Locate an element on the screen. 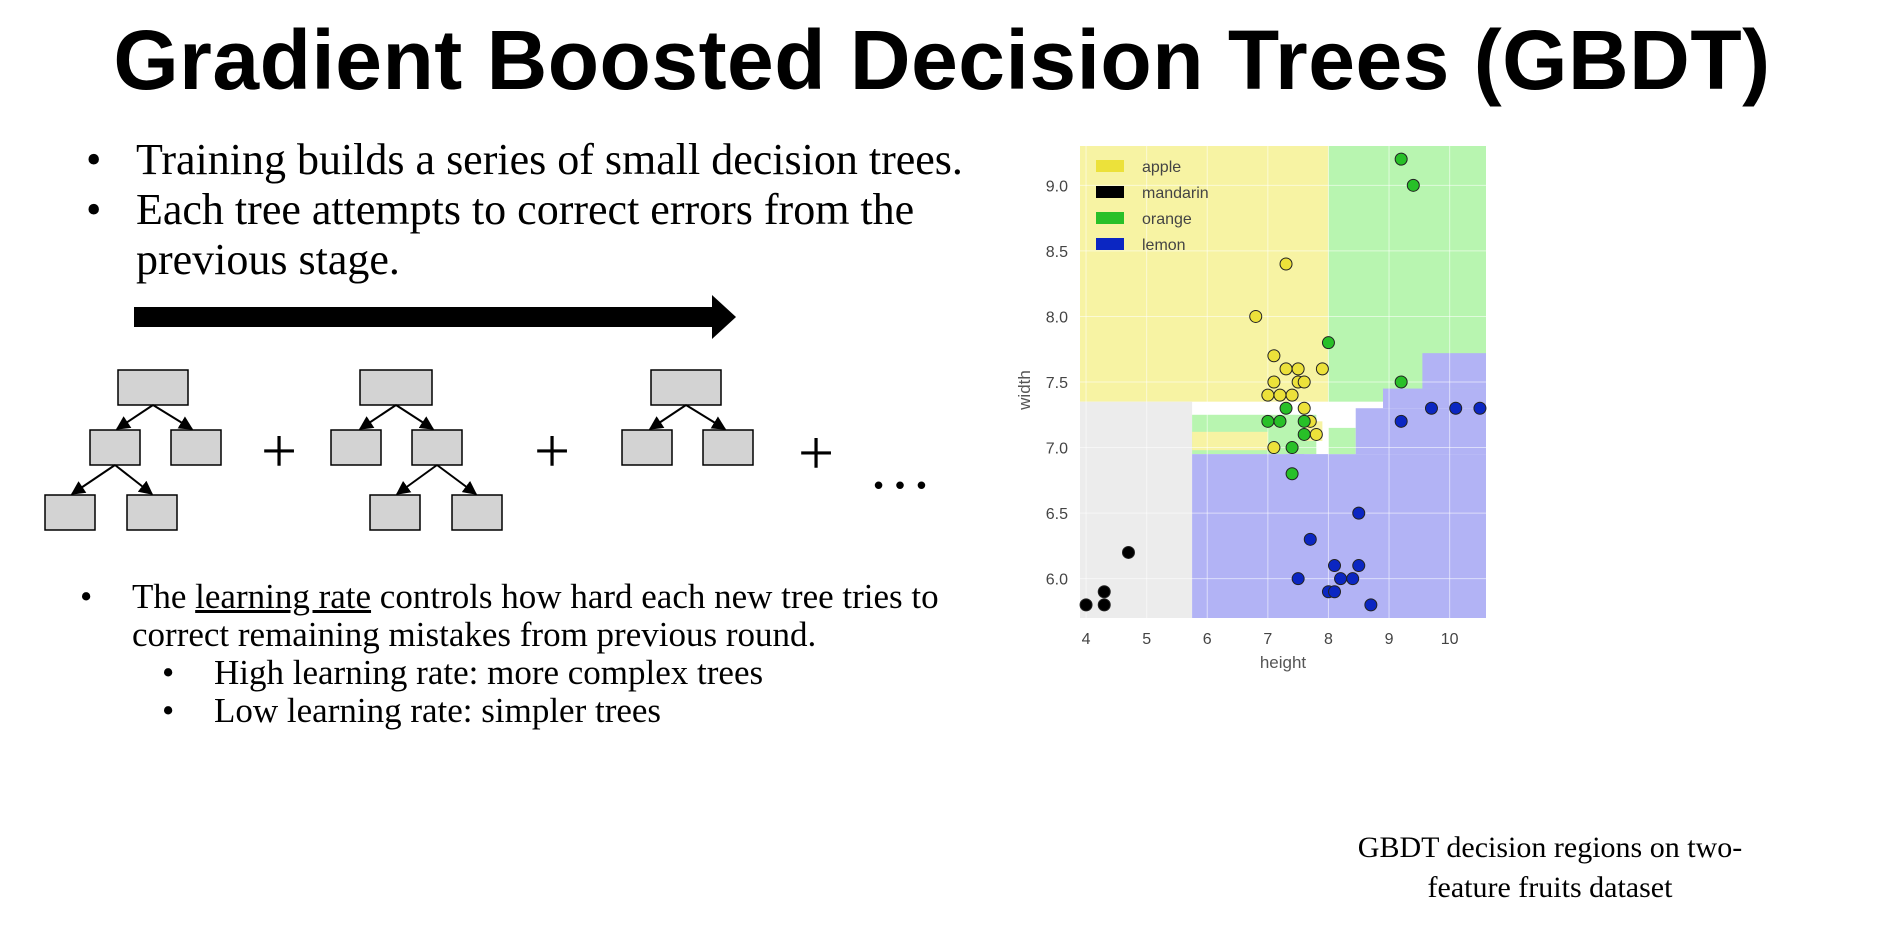  chart-points is located at coordinates (1283, 382).